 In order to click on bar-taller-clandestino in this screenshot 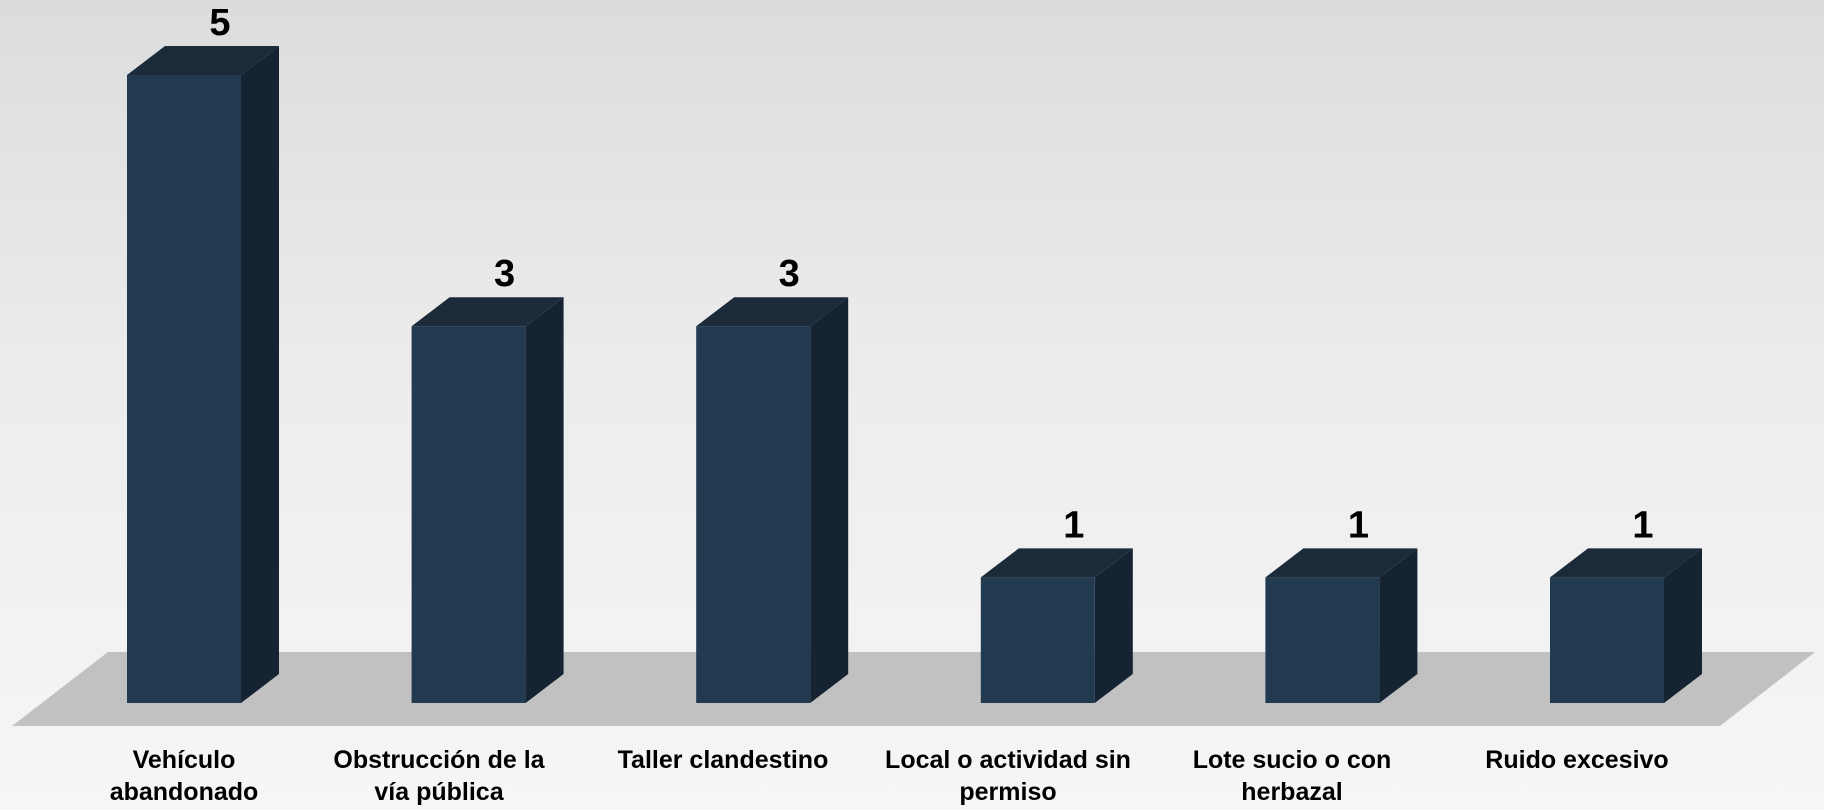, I will do `click(772, 500)`.